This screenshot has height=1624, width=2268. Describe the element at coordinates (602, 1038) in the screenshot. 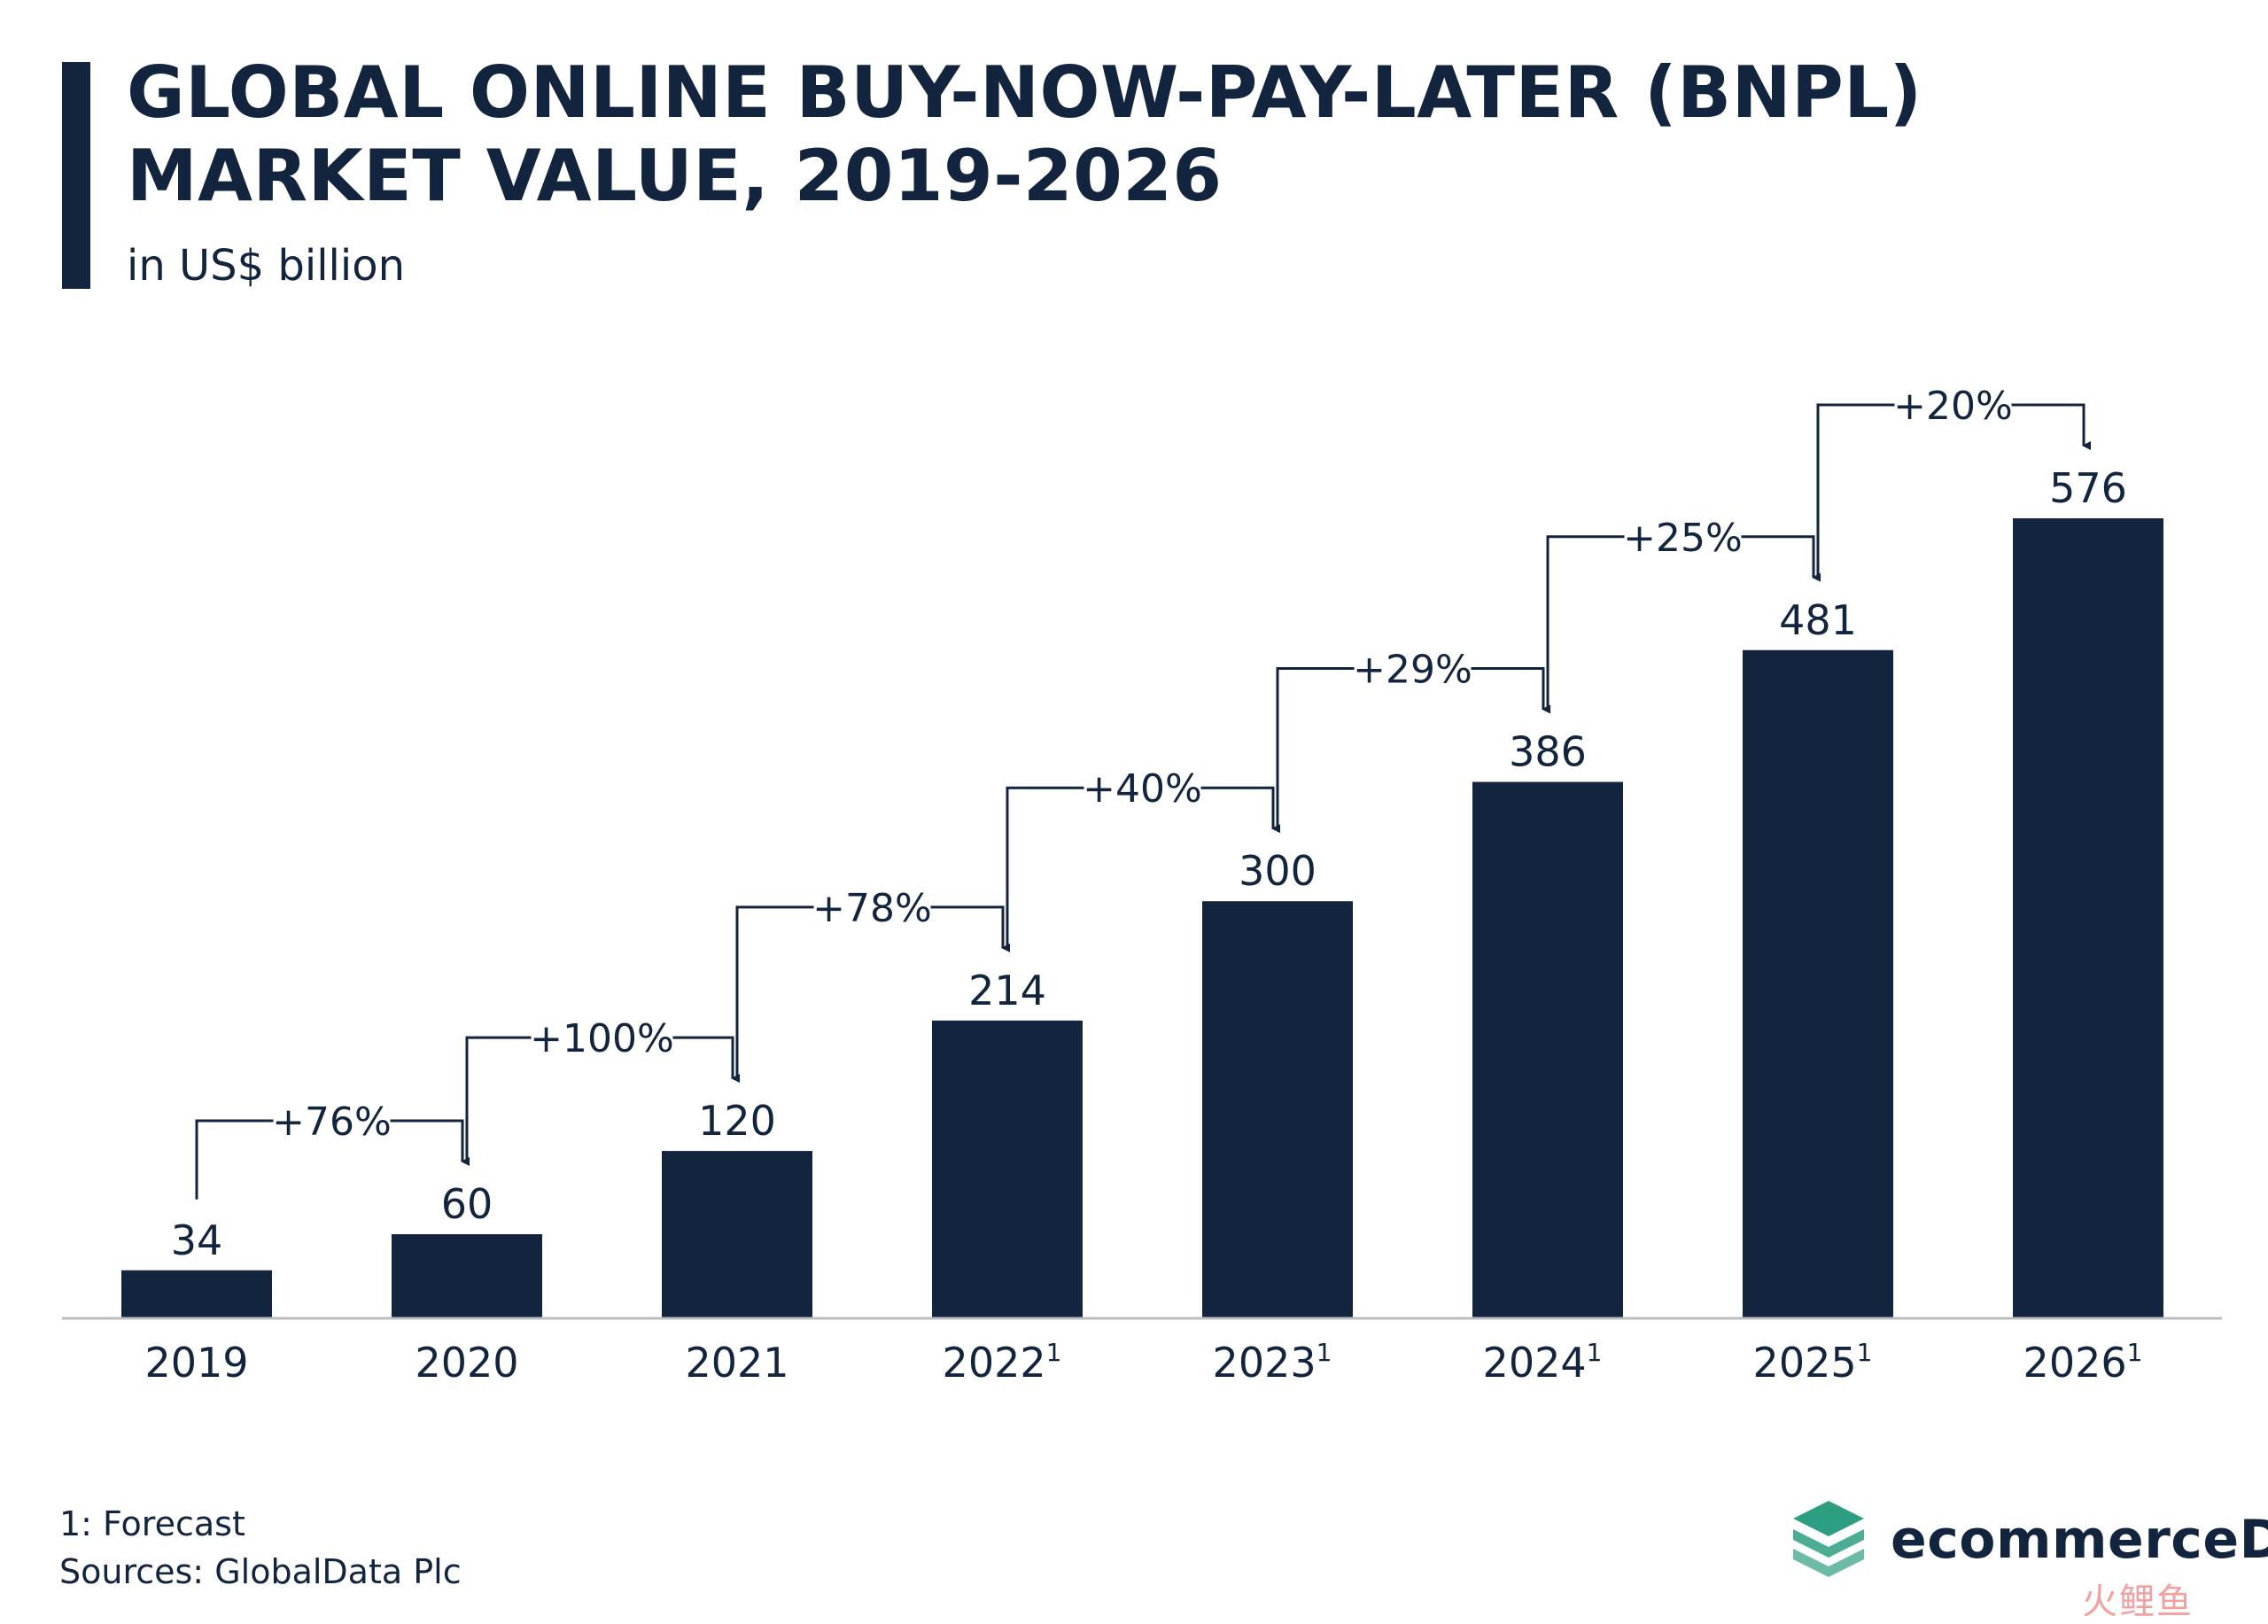

I see `growth-label: +100%` at that location.